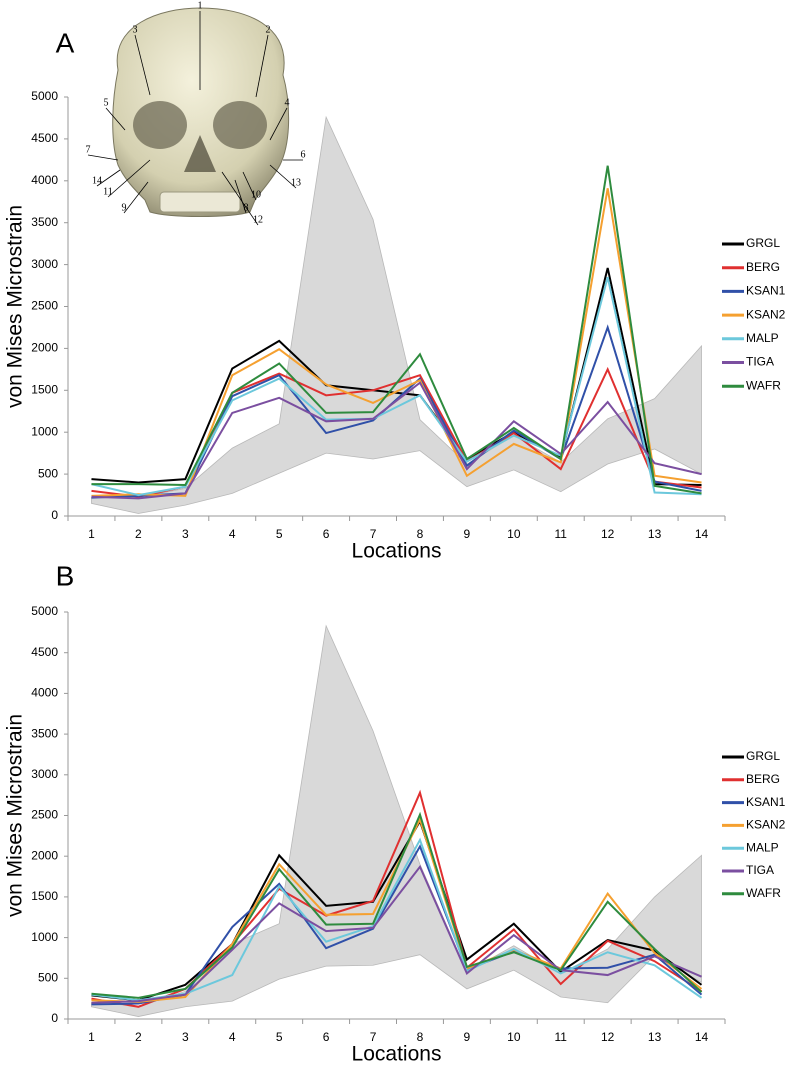 The height and width of the screenshot is (1077, 792). Describe the element at coordinates (65, 575) in the screenshot. I see `panel-letter: B` at that location.